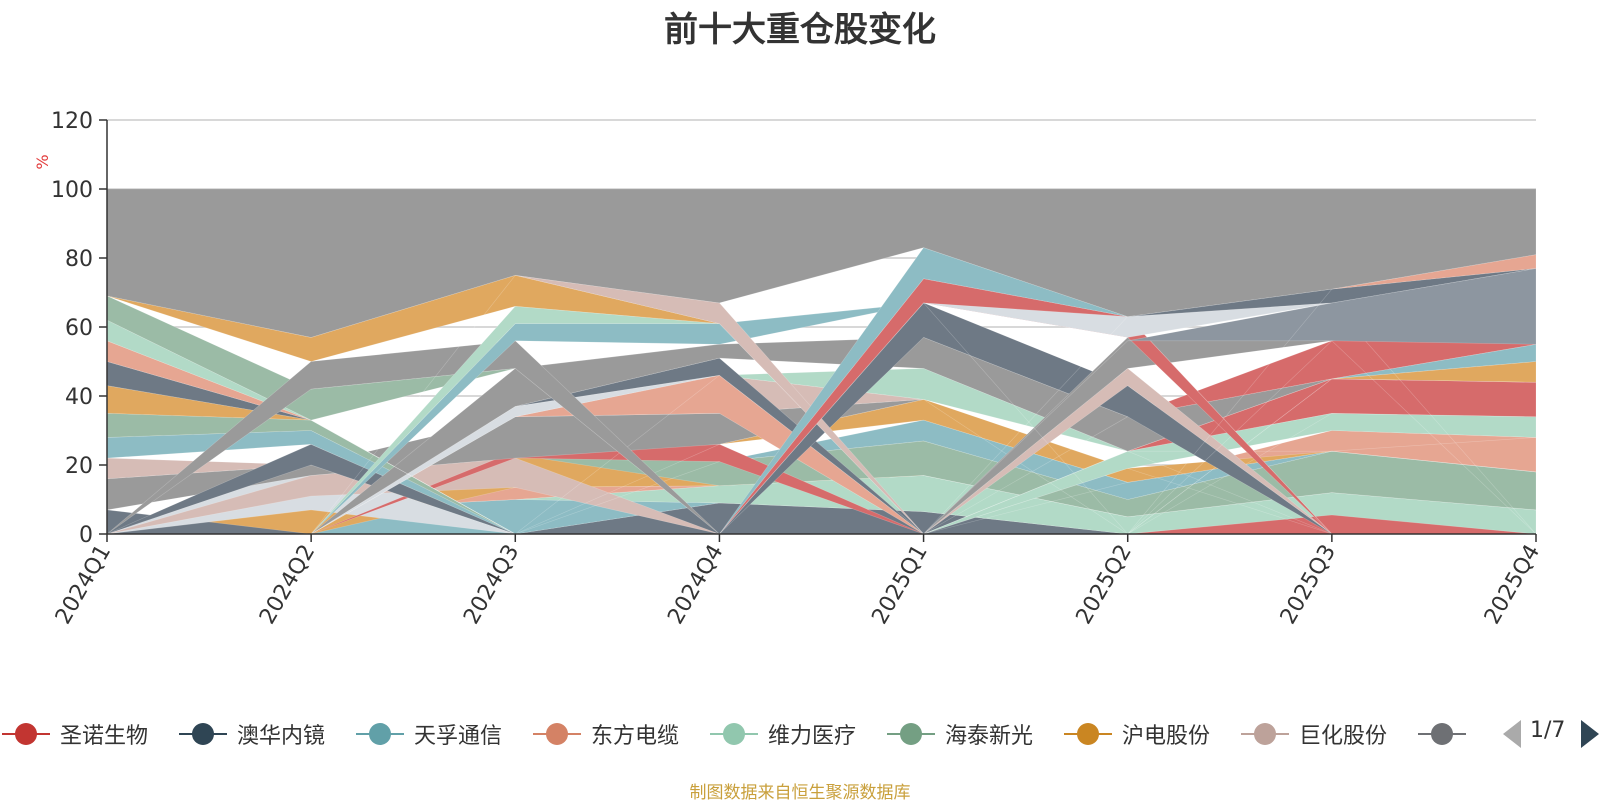  What do you see at coordinates (287, 585) in the screenshot?
I see `x-tick-label: 2024Q2` at bounding box center [287, 585].